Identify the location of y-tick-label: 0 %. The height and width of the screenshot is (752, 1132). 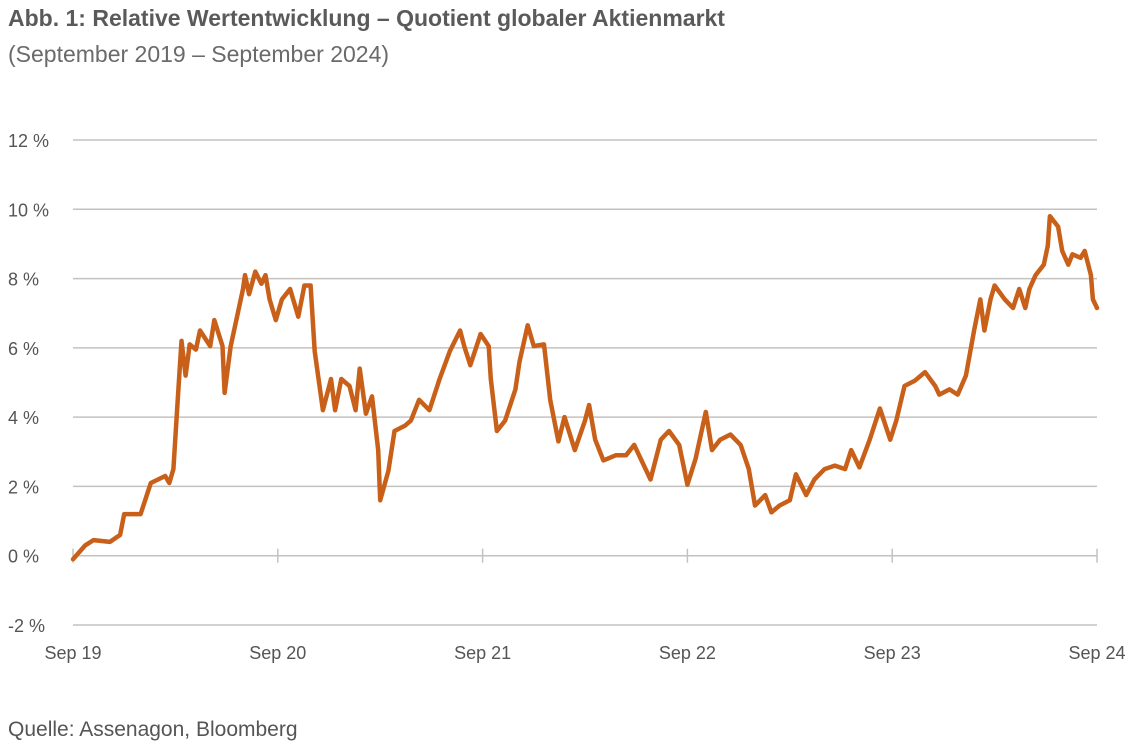
(23, 557).